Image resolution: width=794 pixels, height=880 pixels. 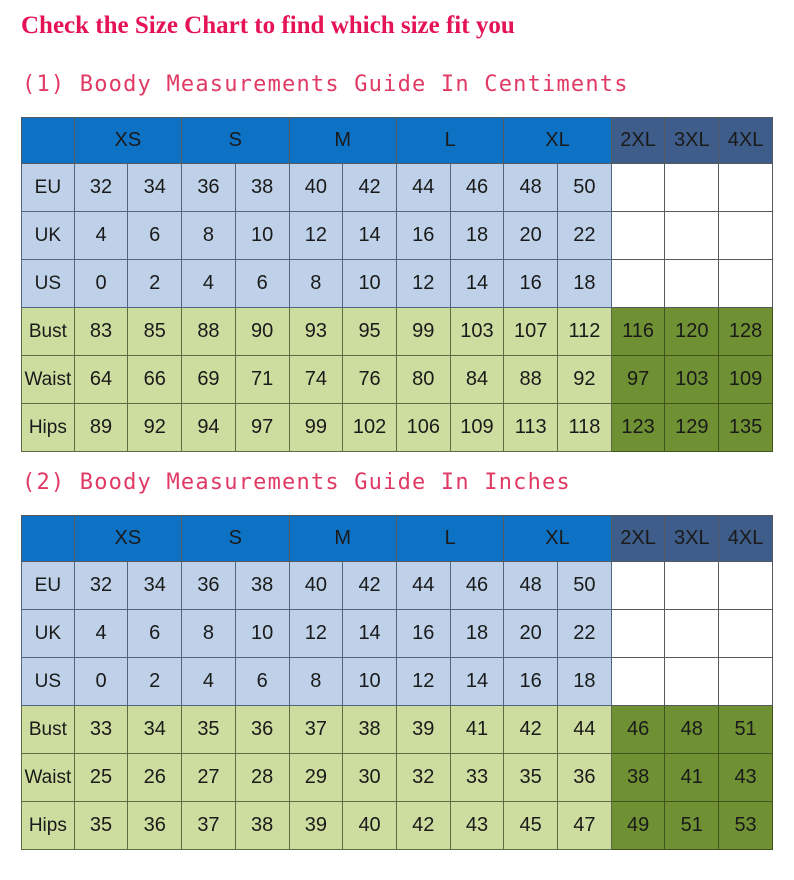 I want to click on cell-value: 4, so click(x=208, y=283).